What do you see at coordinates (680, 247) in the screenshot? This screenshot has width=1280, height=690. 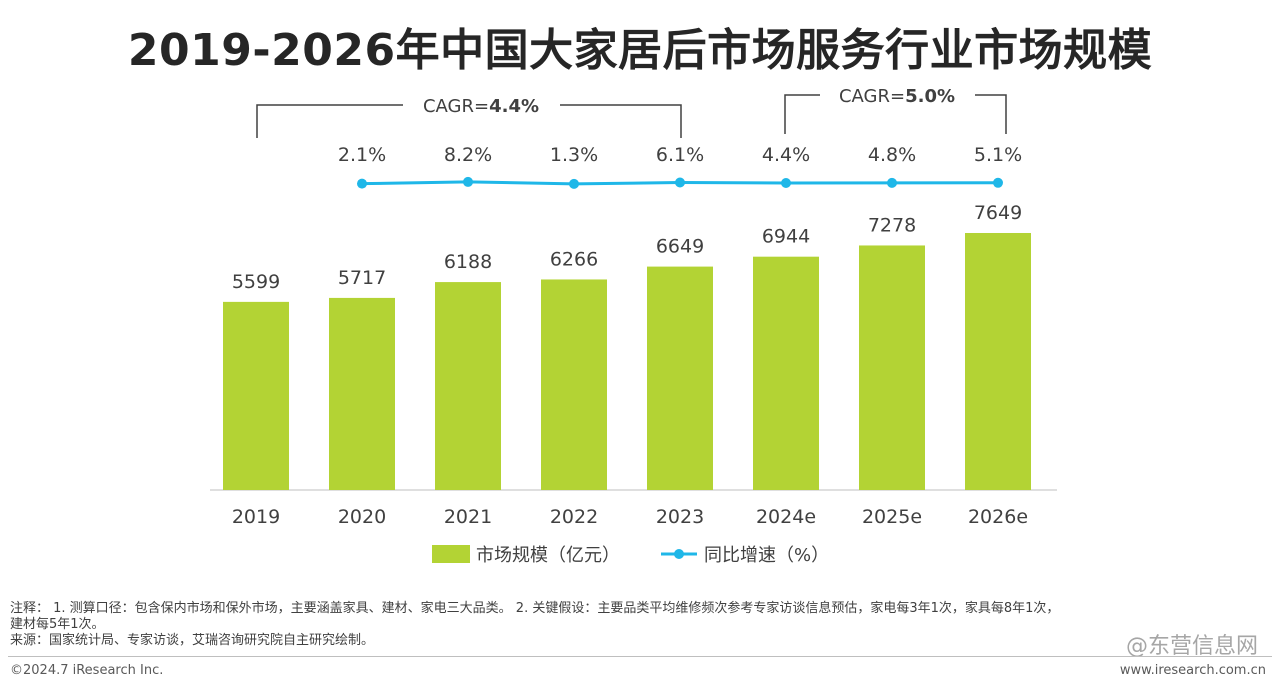 I see `bar-value-label: 6649` at bounding box center [680, 247].